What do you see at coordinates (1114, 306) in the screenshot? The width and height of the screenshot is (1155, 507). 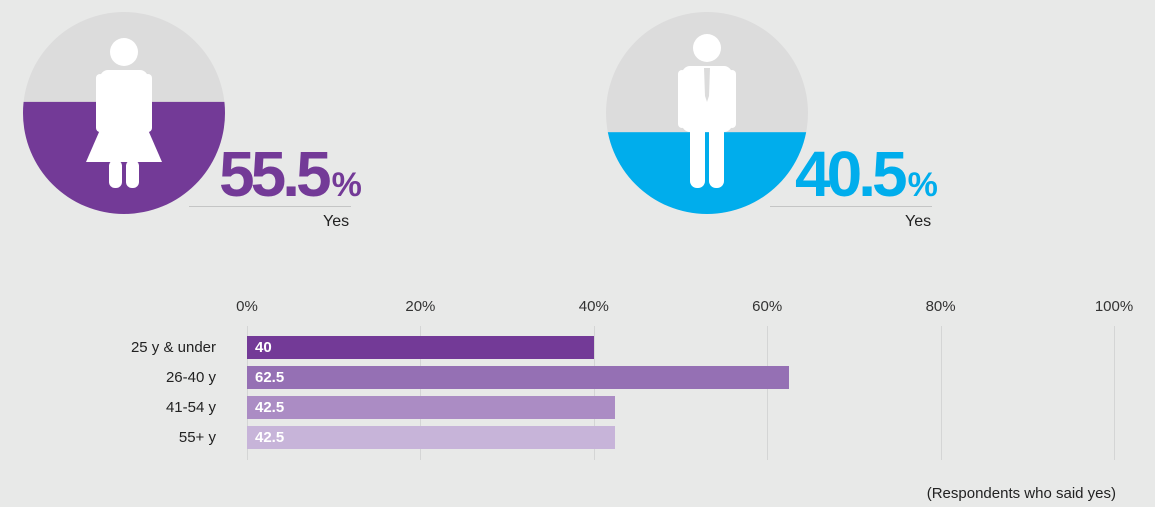 I see `x-tick-label: 100%` at bounding box center [1114, 306].